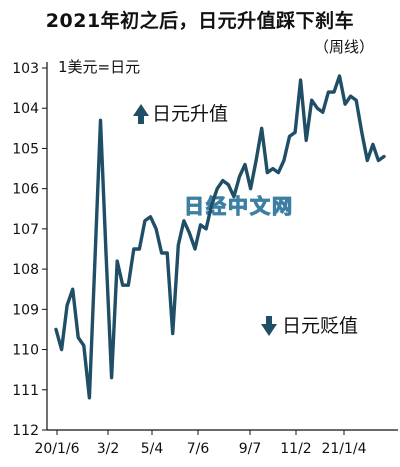 This screenshot has width=400, height=467. Describe the element at coordinates (250, 449) in the screenshot. I see `x-tick-label: 9/7` at that location.